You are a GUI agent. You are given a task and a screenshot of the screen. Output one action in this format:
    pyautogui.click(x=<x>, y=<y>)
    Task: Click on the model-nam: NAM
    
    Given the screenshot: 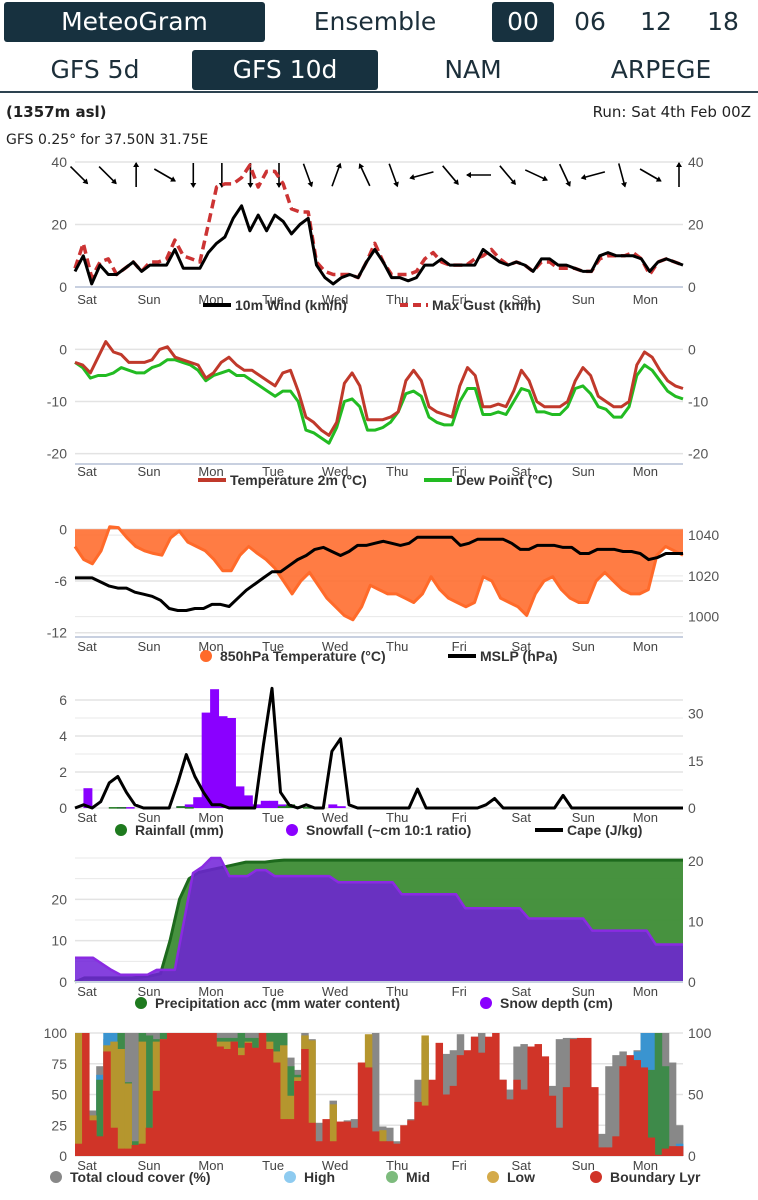 What is the action you would take?
    pyautogui.click(x=473, y=69)
    